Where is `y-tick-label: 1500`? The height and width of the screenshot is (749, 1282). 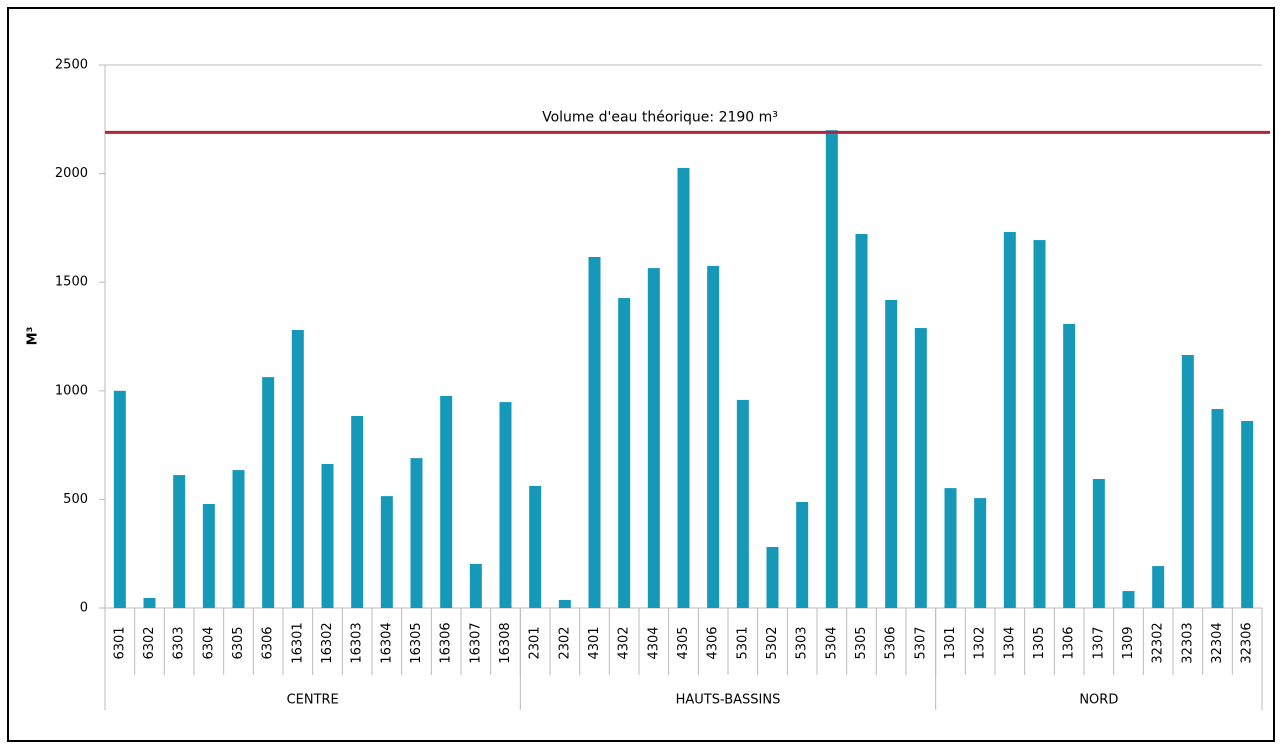
y-tick-label: 1500 is located at coordinates (71, 282).